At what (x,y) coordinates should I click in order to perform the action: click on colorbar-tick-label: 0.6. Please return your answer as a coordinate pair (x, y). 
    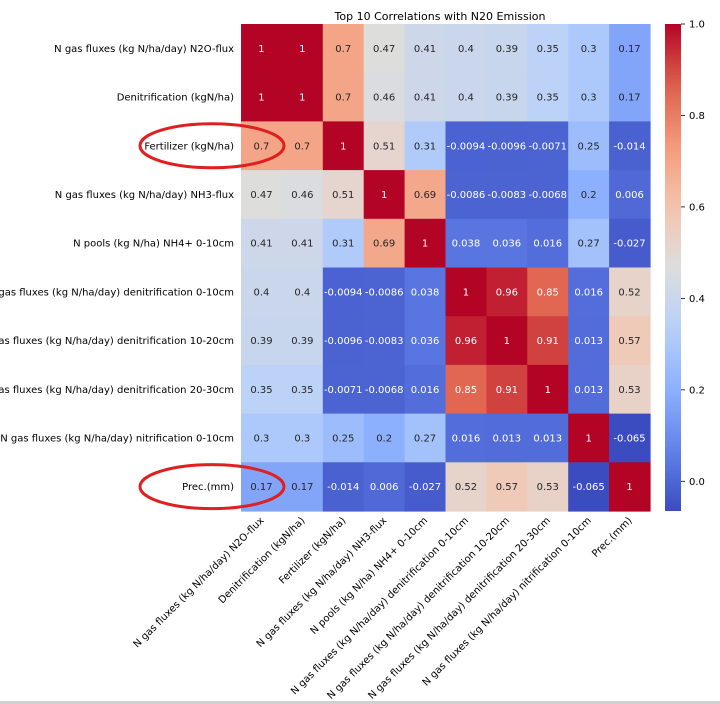
    Looking at the image, I should click on (697, 207).